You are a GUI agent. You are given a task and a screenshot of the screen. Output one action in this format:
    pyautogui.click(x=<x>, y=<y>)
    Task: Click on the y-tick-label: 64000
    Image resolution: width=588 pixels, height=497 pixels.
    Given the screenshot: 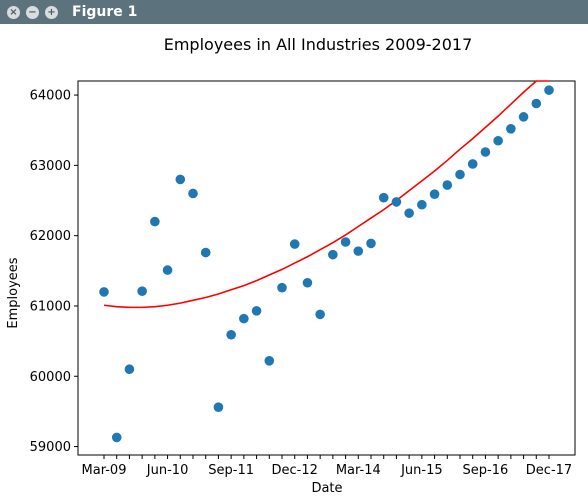 What is the action you would take?
    pyautogui.click(x=50, y=96)
    